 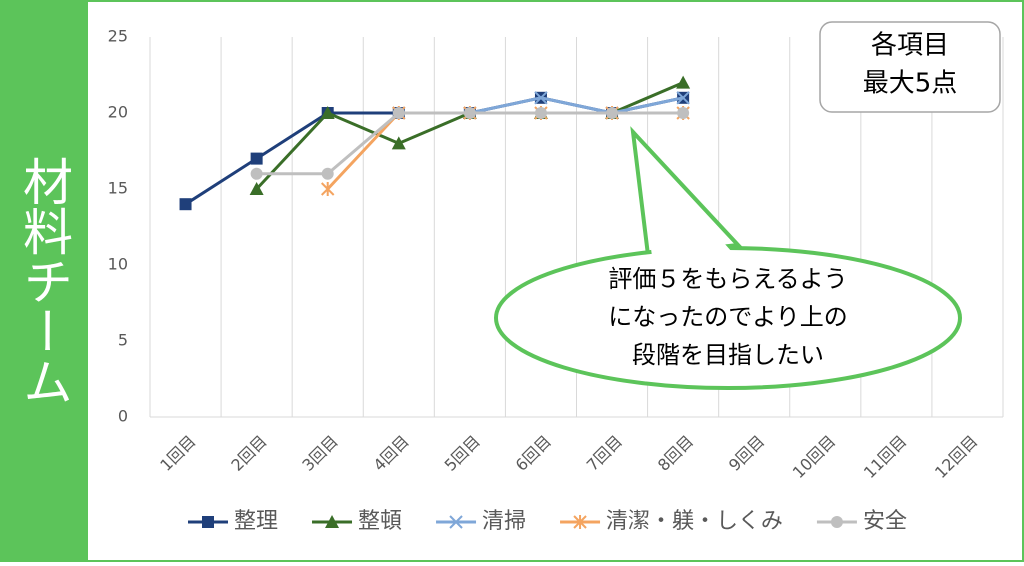 What do you see at coordinates (256, 521) in the screenshot?
I see `legend-label: 整理` at bounding box center [256, 521].